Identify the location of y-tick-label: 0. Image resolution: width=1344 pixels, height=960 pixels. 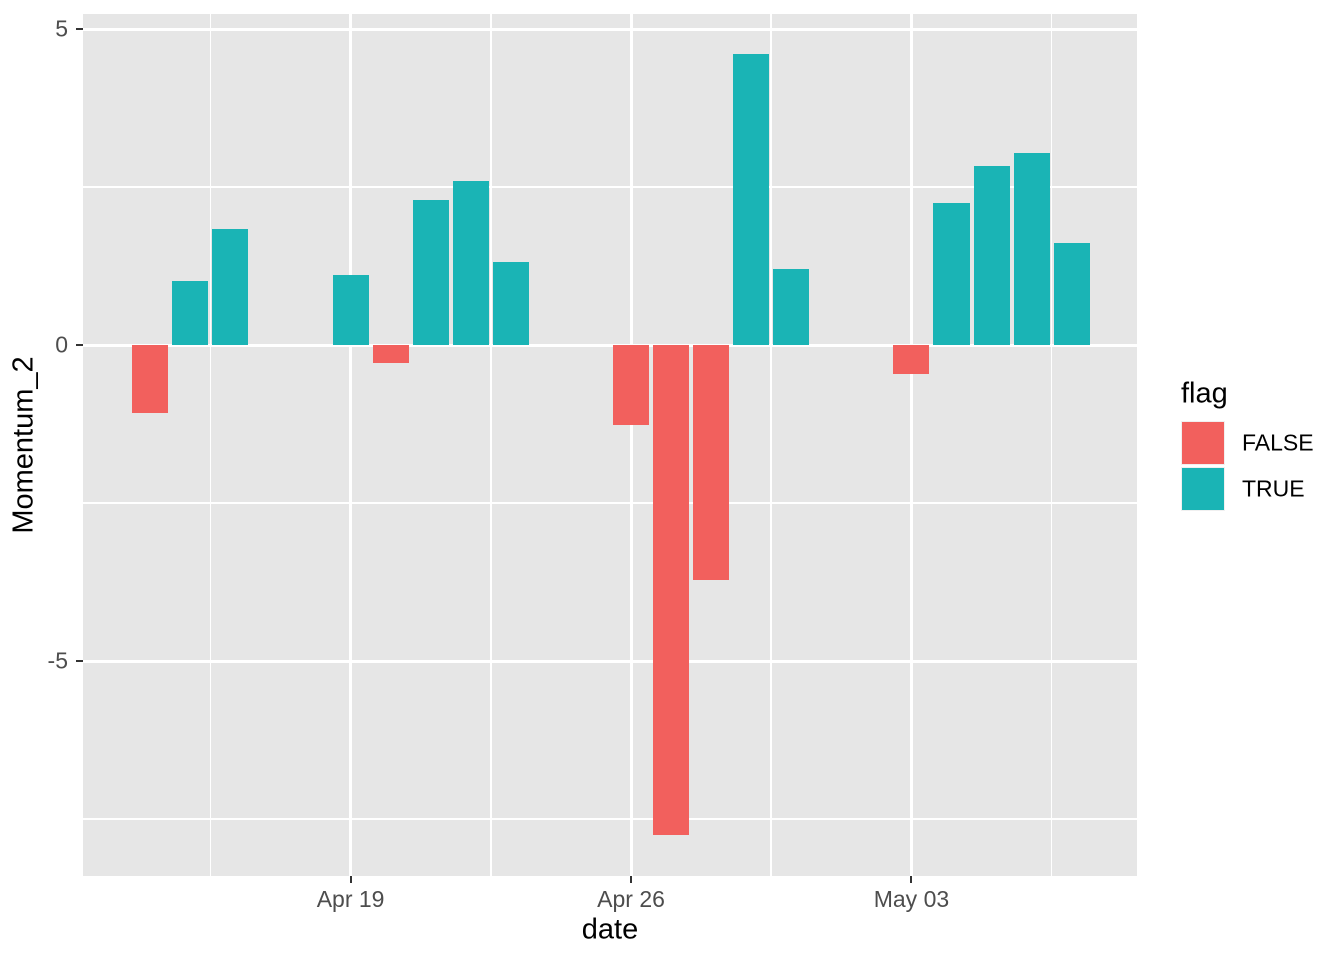
(61, 344).